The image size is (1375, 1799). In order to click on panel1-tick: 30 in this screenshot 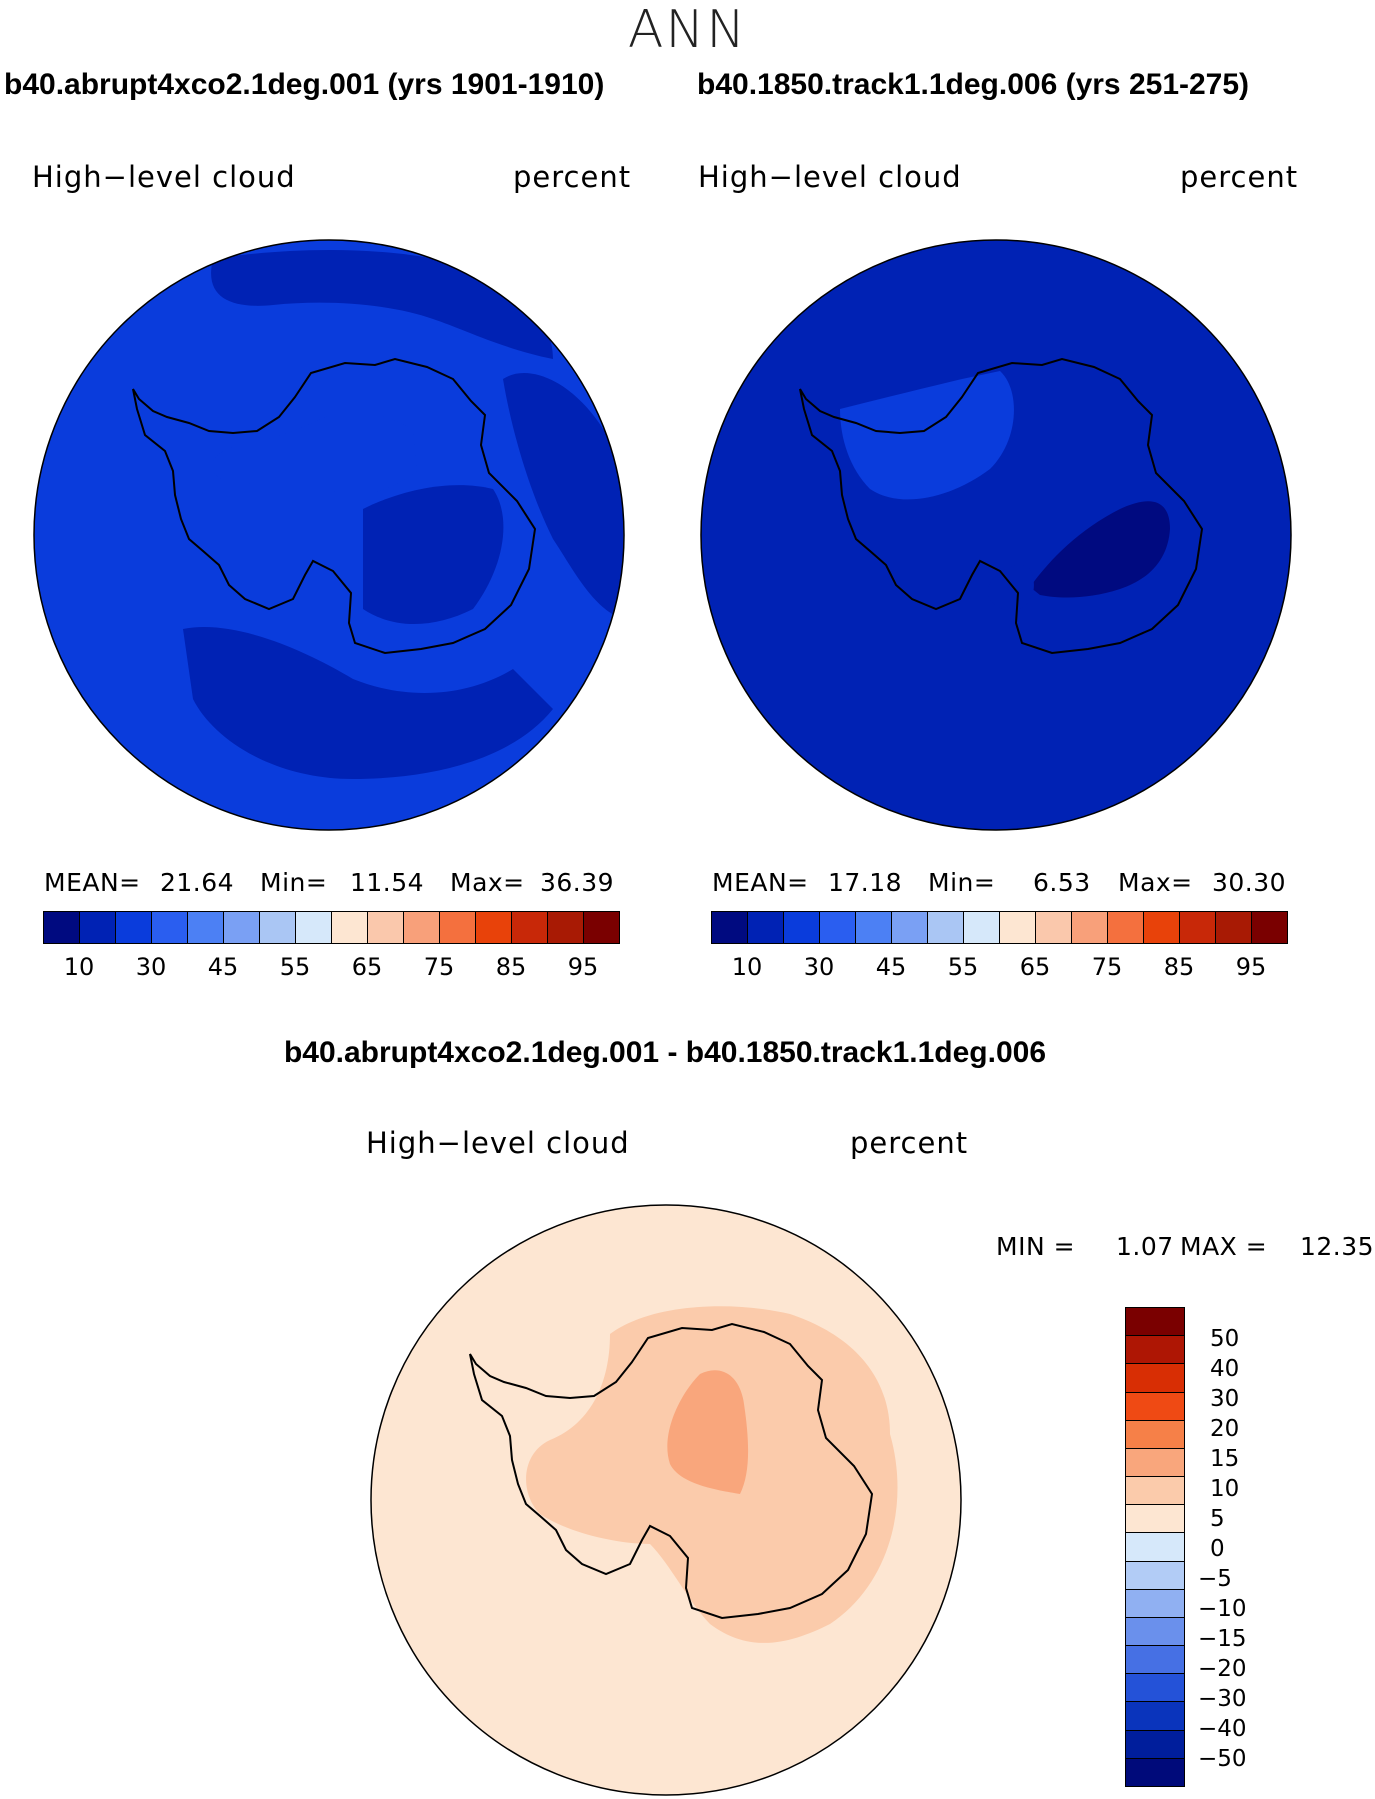, I will do `click(151, 967)`.